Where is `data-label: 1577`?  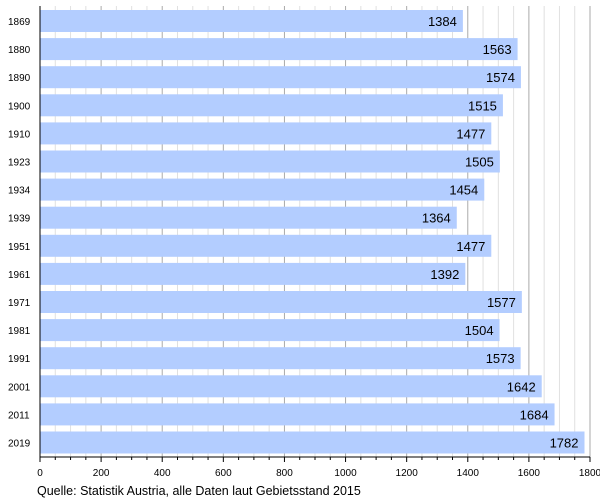
data-label: 1577 is located at coordinates (501, 302).